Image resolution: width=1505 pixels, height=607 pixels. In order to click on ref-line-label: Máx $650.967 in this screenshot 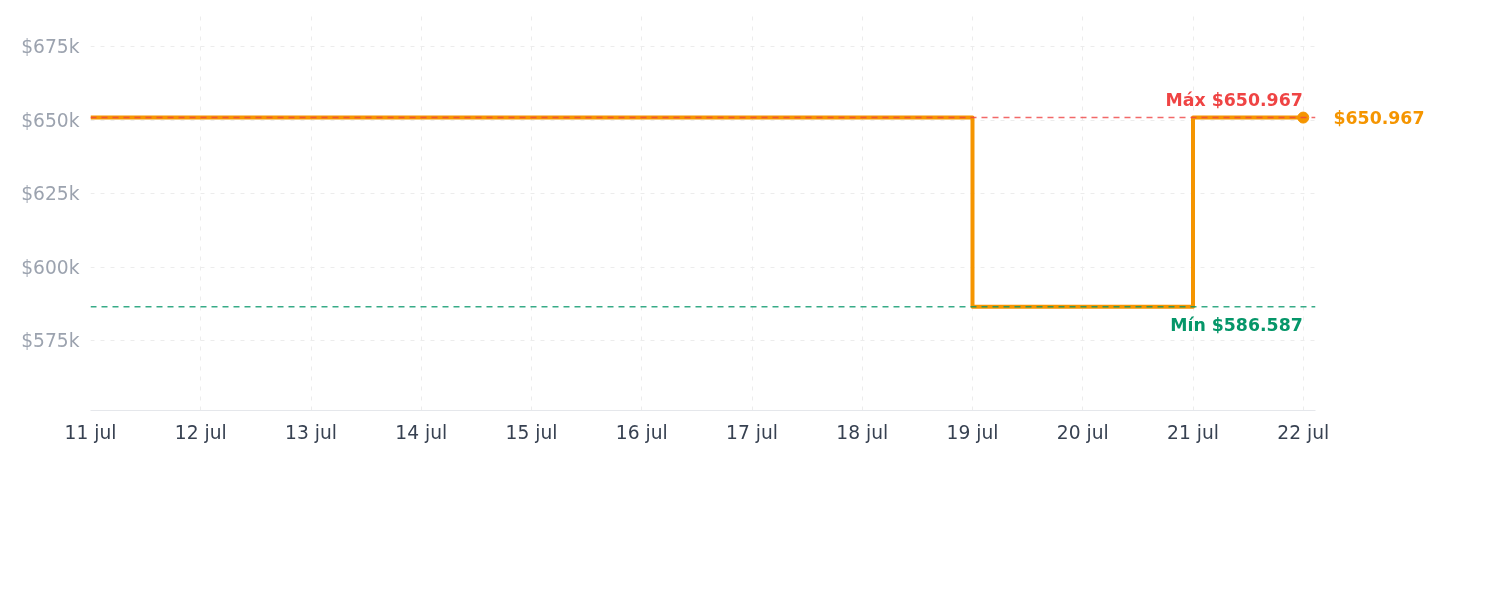, I will do `click(1234, 99)`.